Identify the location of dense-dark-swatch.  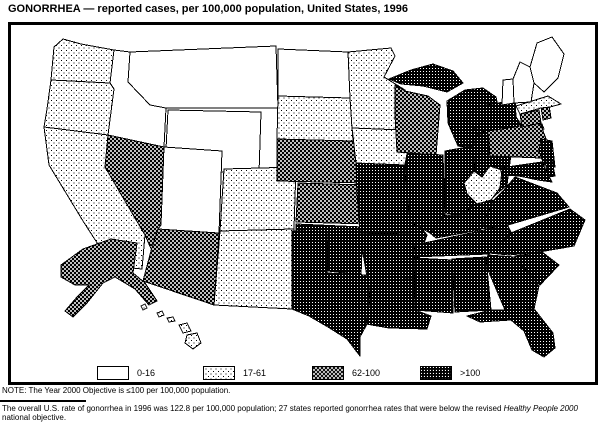
(436, 373).